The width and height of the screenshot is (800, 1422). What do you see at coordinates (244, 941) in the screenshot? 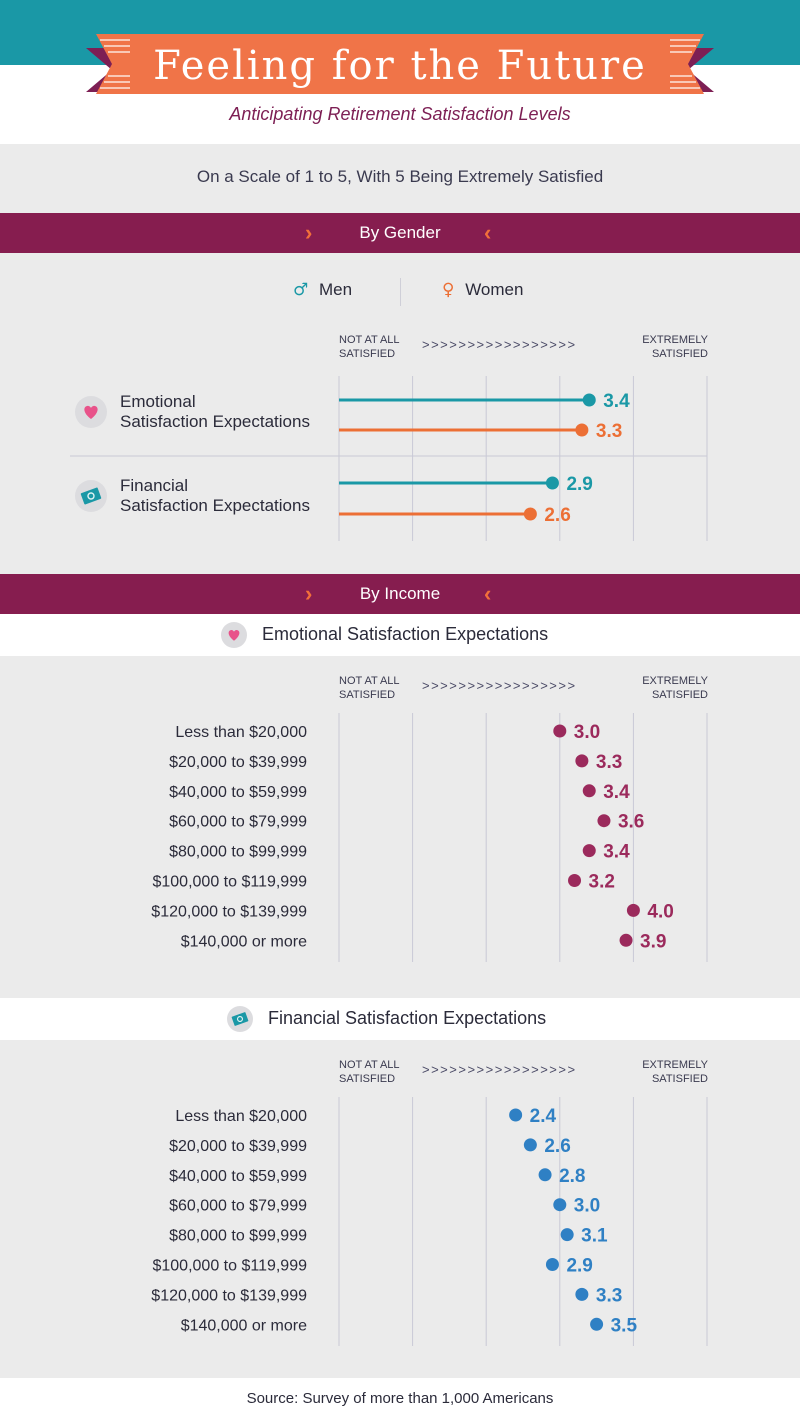
I see `emotional-income-row-label: $140,000 or more` at bounding box center [244, 941].